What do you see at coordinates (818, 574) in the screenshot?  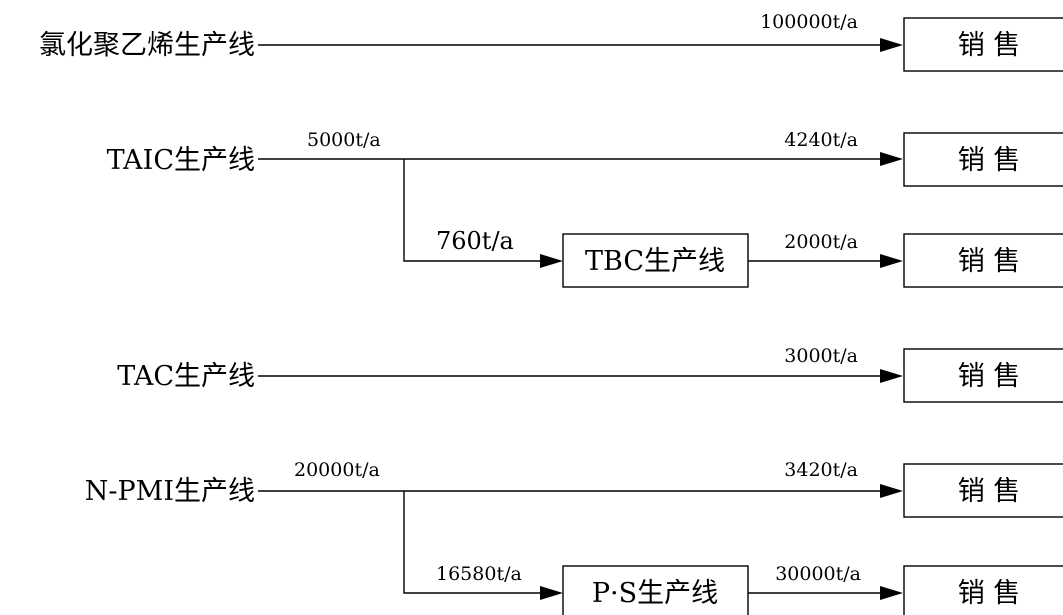 I see `qty-label: 30000t/a` at bounding box center [818, 574].